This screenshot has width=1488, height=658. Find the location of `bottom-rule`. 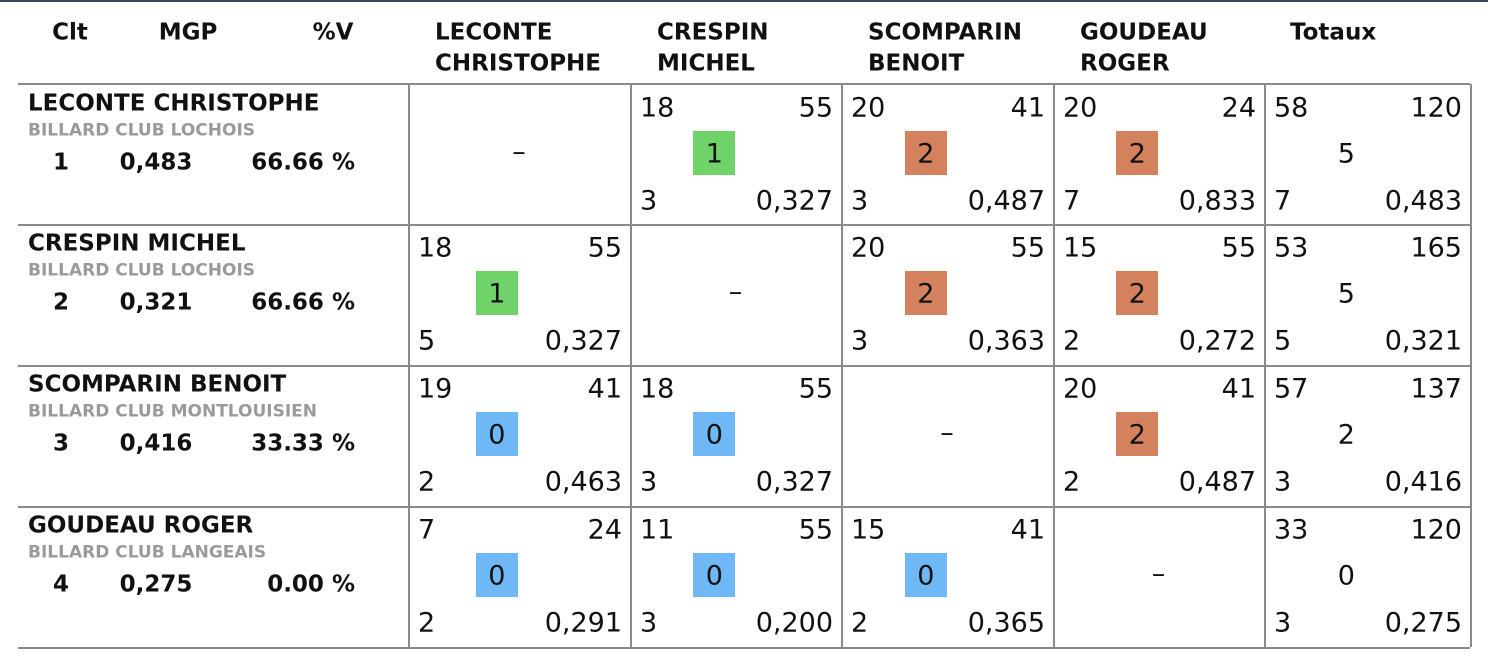

bottom-rule is located at coordinates (744, 648).